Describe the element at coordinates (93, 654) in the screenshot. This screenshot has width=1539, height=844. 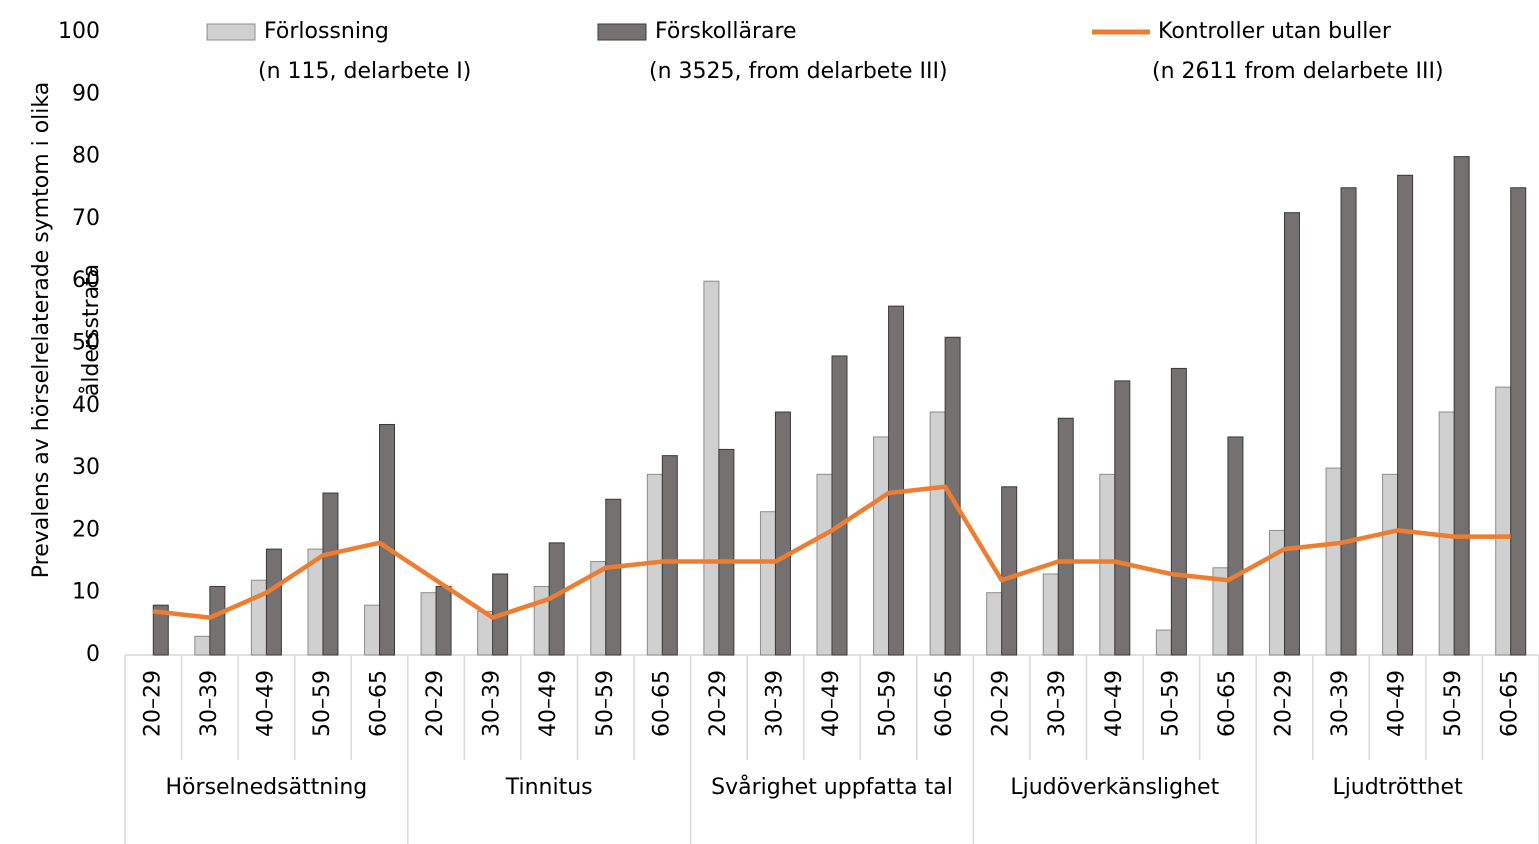
I see `y-tick-label: 0` at that location.